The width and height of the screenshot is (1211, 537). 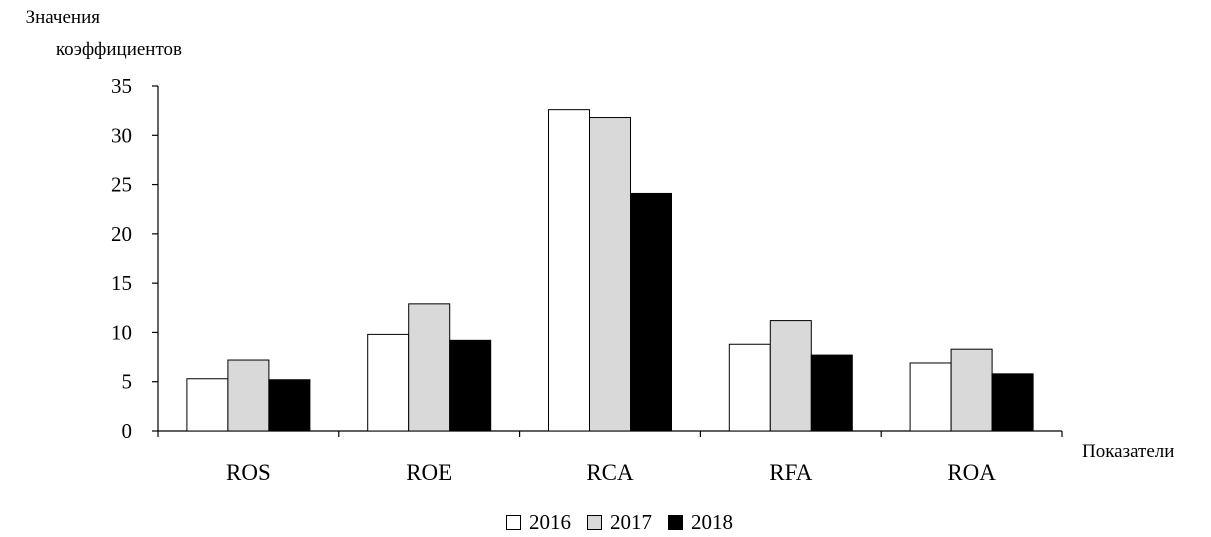 What do you see at coordinates (121, 234) in the screenshot?
I see `y-tick-label: 20` at bounding box center [121, 234].